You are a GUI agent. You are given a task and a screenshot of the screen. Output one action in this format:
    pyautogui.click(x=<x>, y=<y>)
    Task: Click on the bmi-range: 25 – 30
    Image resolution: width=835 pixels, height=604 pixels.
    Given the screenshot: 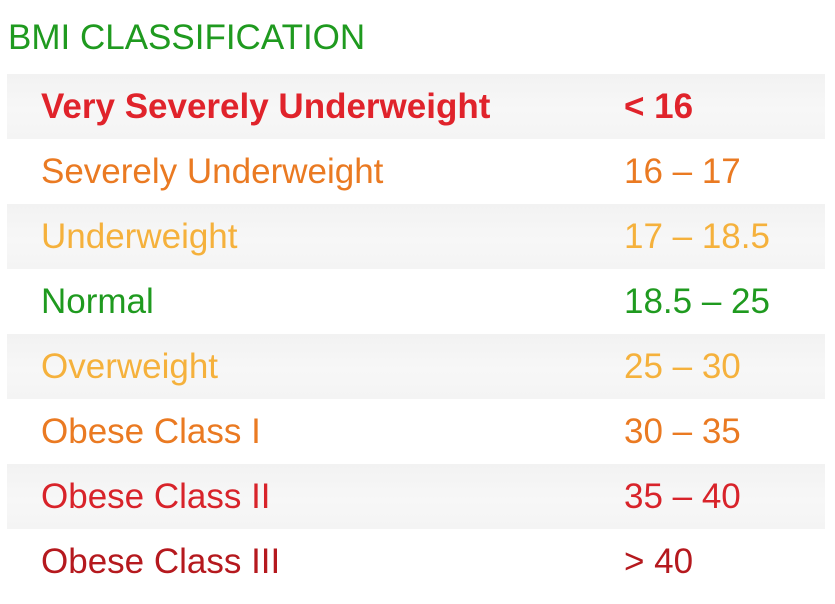 What is the action you would take?
    pyautogui.click(x=682, y=366)
    